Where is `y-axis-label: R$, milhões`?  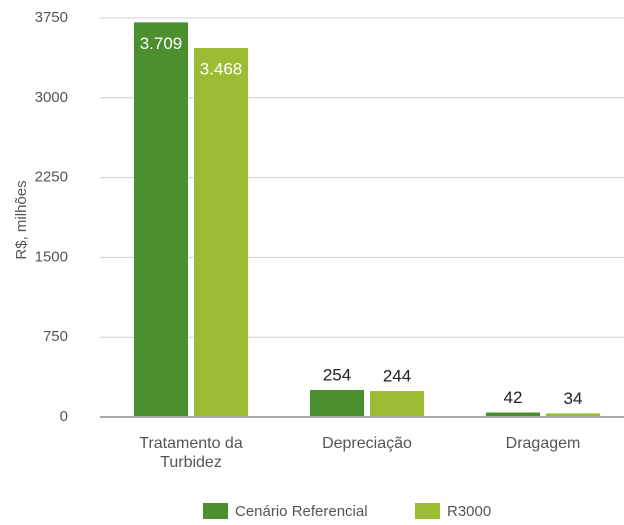
y-axis-label: R$, milhões is located at coordinates (21, 219).